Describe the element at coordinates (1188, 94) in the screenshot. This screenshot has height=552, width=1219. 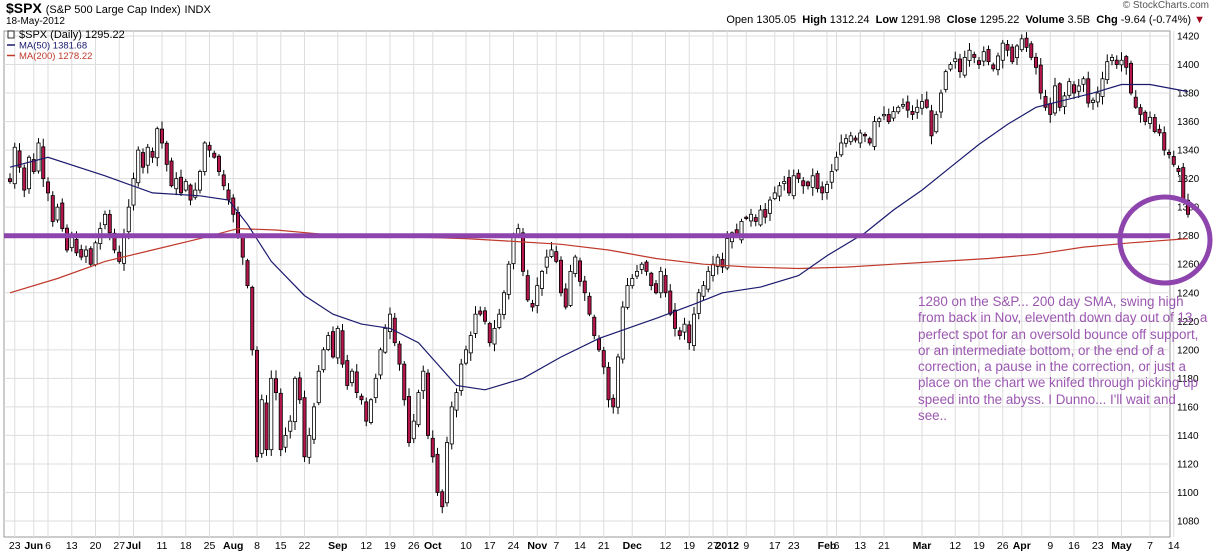
I see `y-tick-label: 1380` at that location.